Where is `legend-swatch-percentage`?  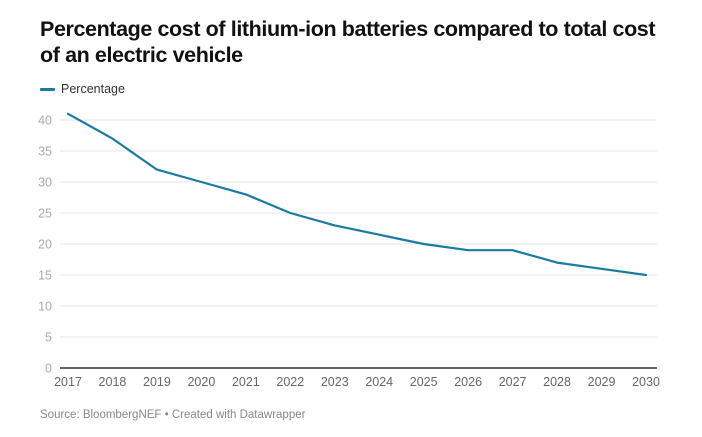
legend-swatch-percentage is located at coordinates (47, 89).